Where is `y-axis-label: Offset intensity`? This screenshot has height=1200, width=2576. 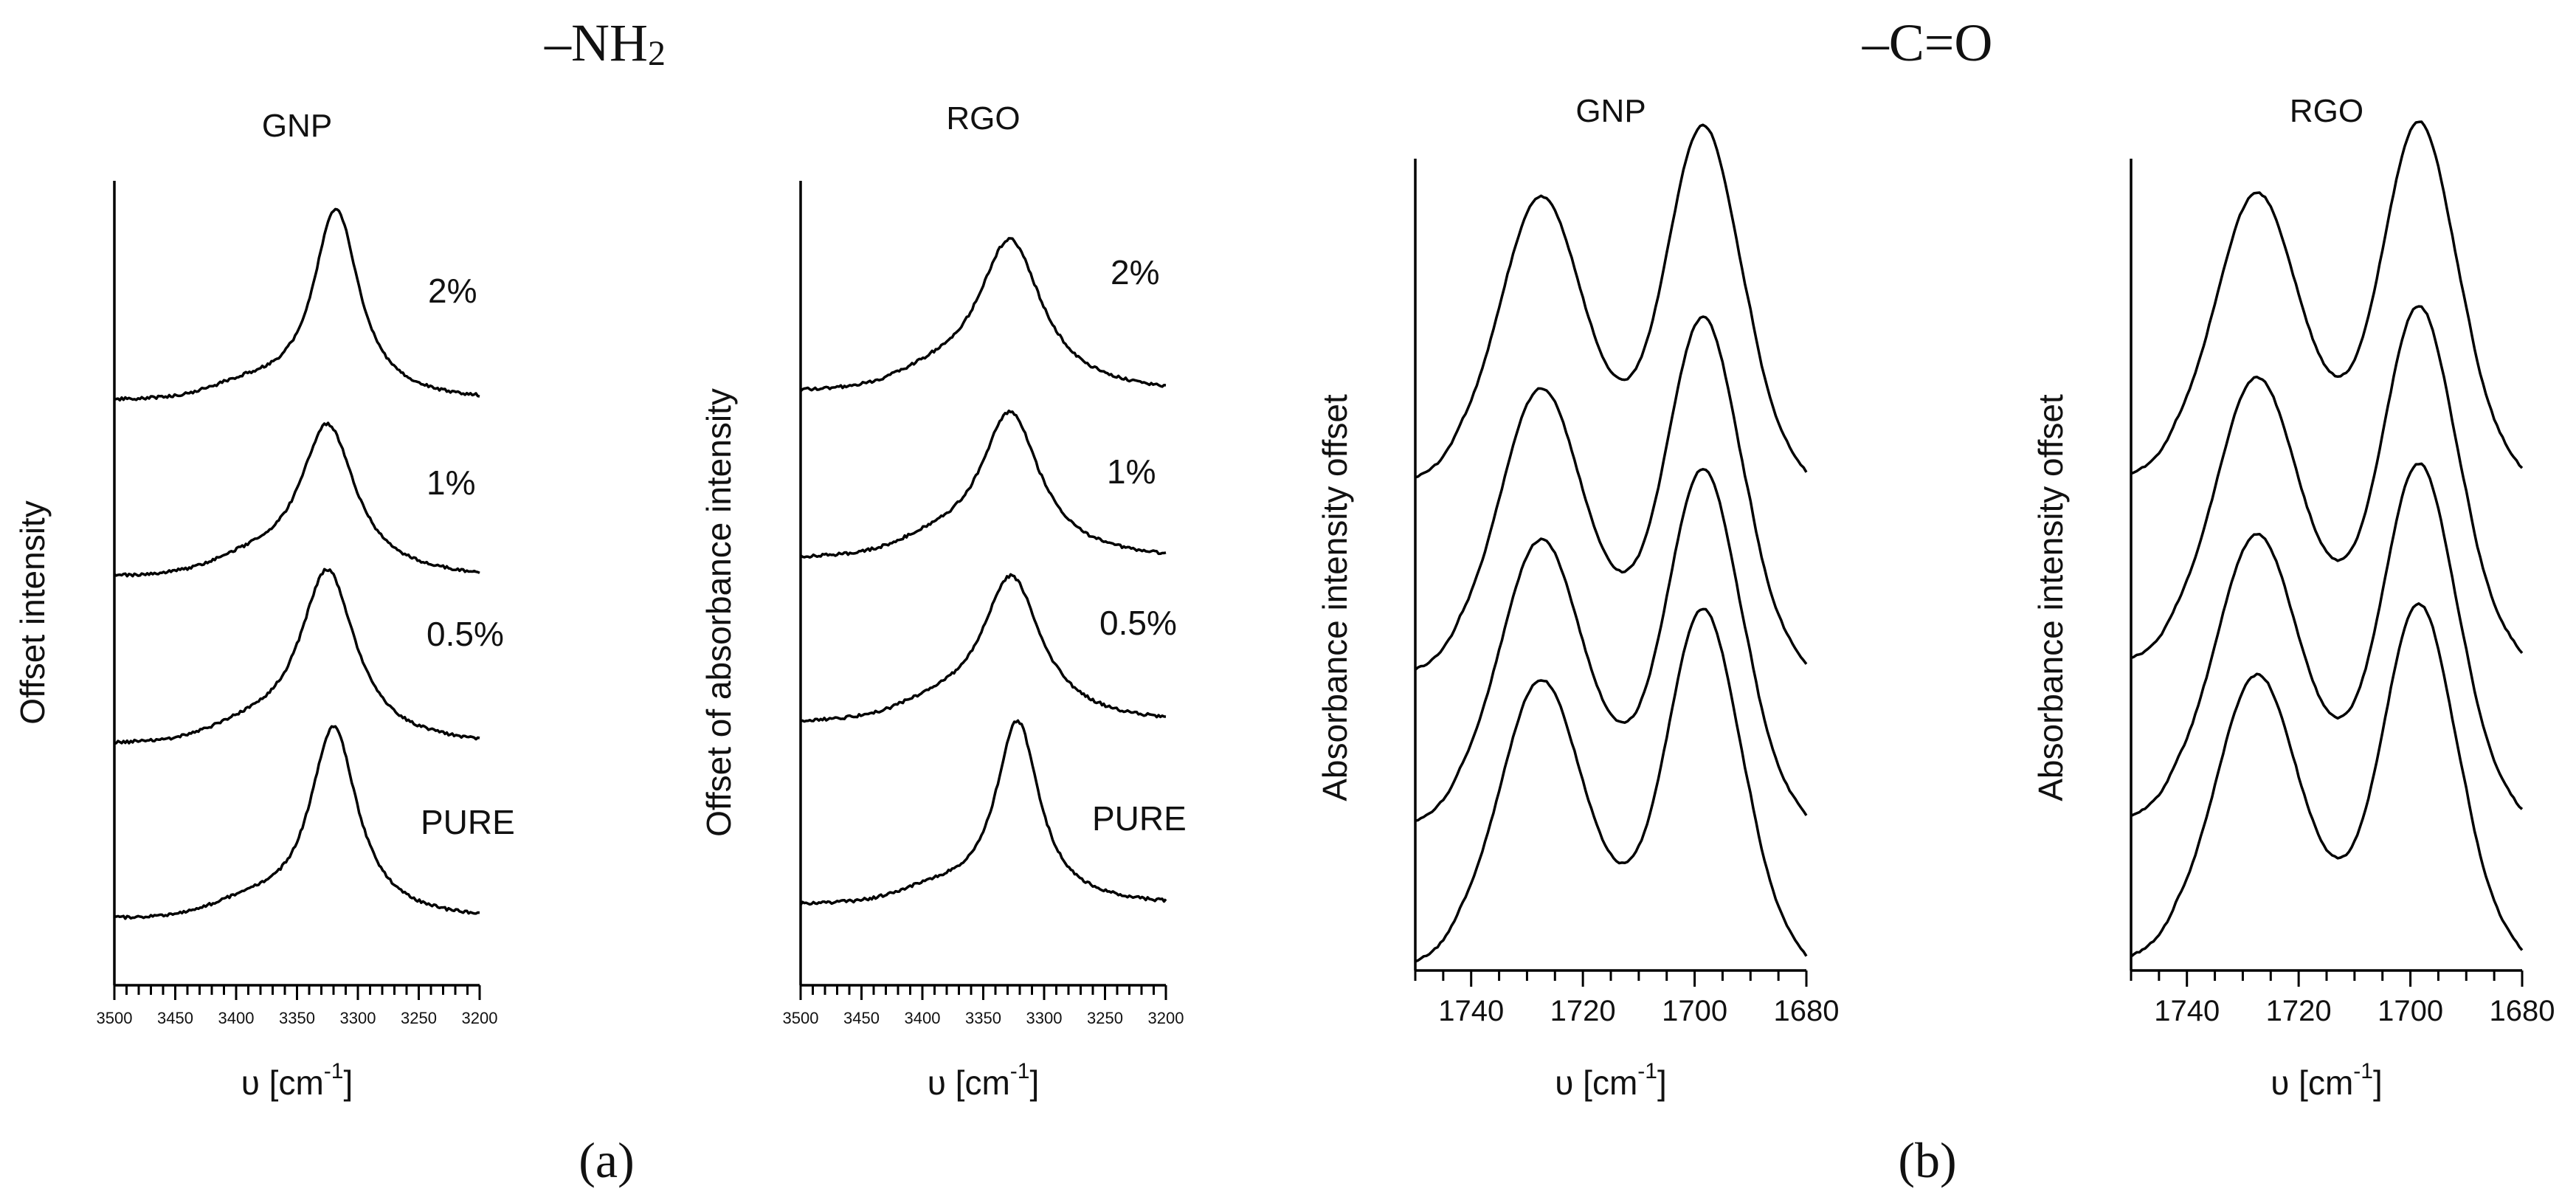
y-axis-label: Offset intensity is located at coordinates (32, 612).